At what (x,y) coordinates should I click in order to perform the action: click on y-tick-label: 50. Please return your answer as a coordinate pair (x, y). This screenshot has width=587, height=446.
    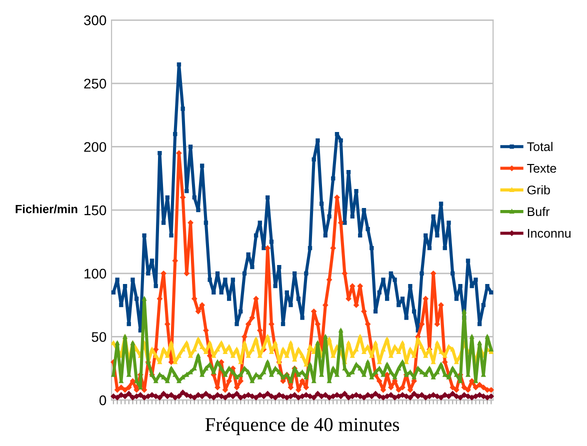
    Looking at the image, I should click on (99, 337).